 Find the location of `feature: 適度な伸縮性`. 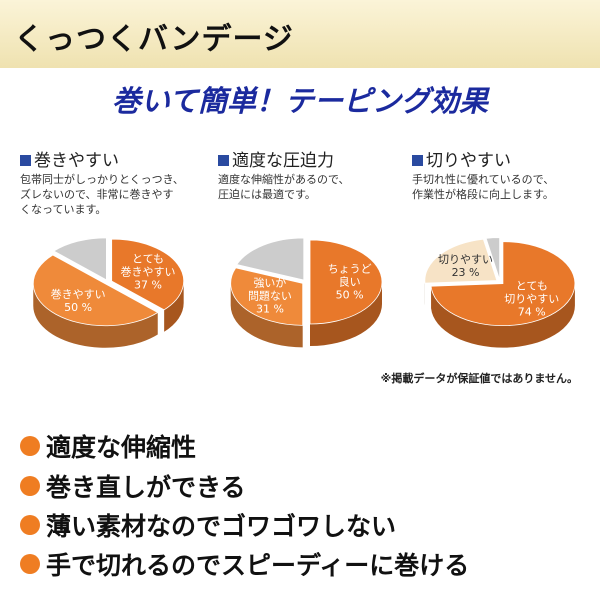

feature: 適度な伸縮性 is located at coordinates (108, 446).